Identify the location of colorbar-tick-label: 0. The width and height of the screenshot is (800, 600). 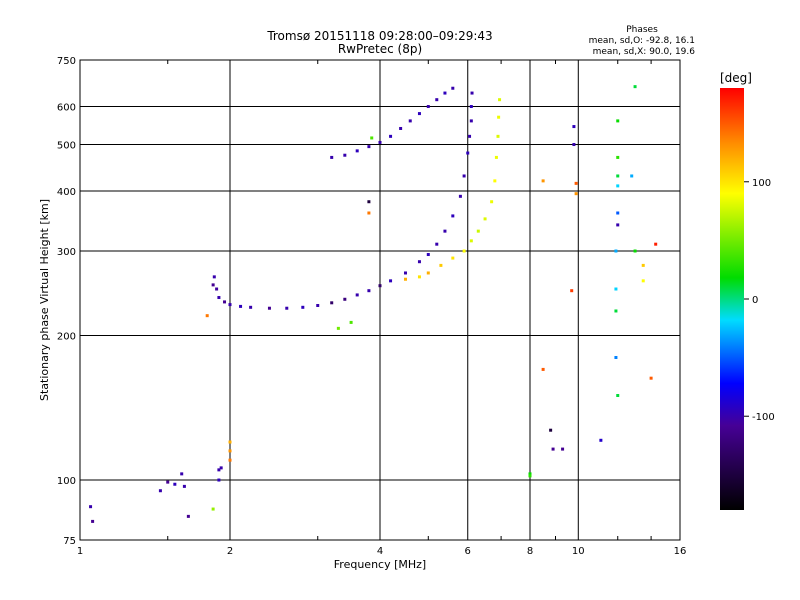
(755, 300).